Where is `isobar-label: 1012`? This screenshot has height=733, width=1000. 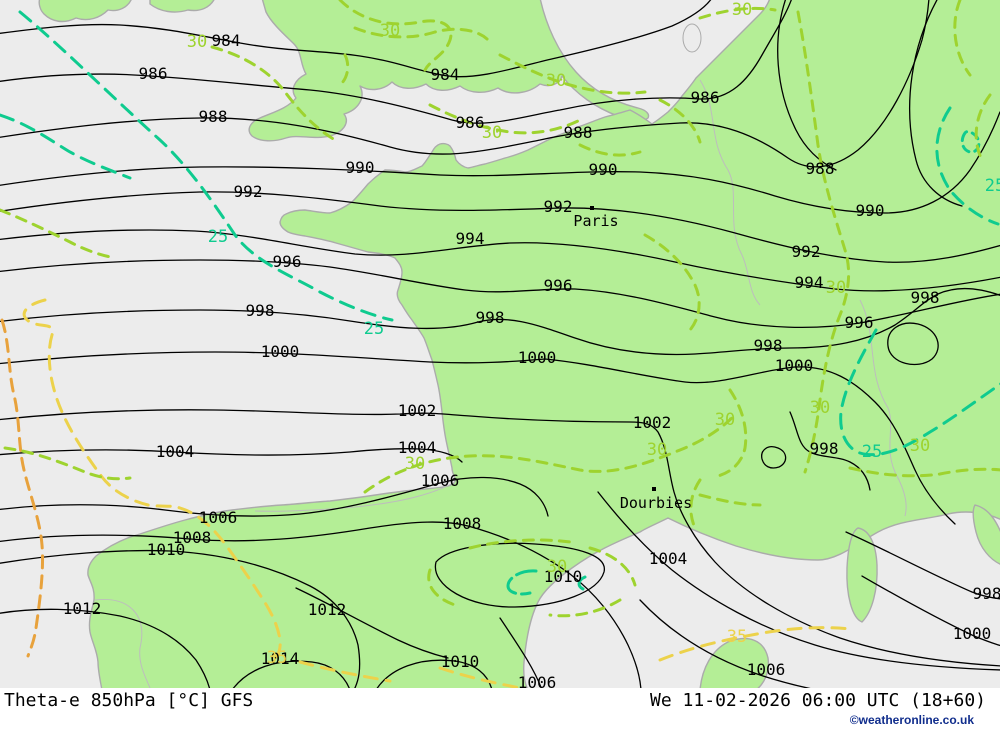
isobar-label: 1012 is located at coordinates (82, 608).